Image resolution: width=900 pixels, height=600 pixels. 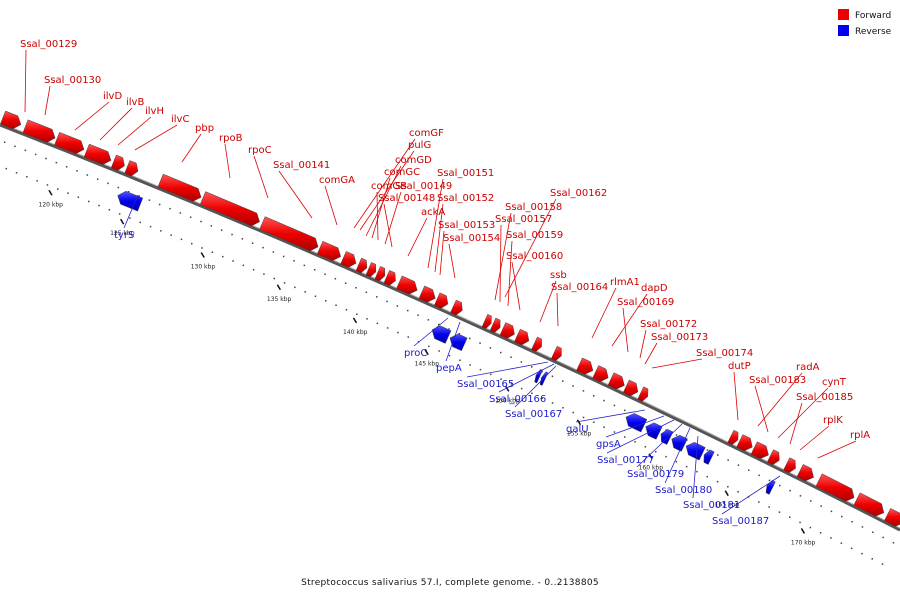 I want to click on forward-gene-label: pulG, so click(x=419, y=145).